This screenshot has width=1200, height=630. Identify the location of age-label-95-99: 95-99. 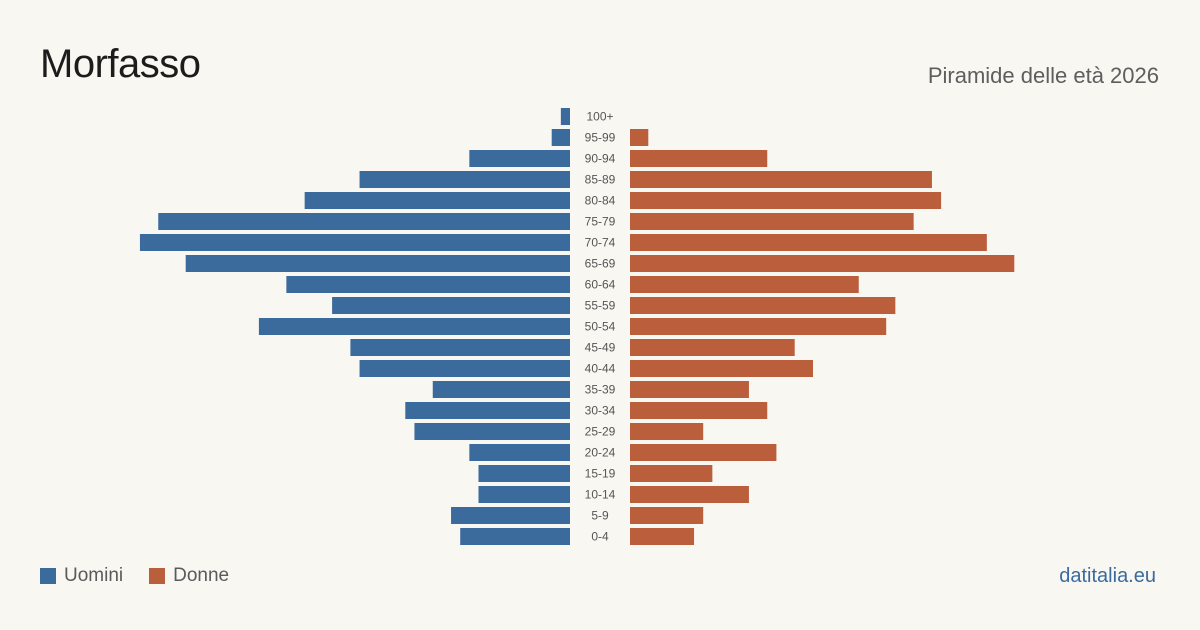
(600, 138).